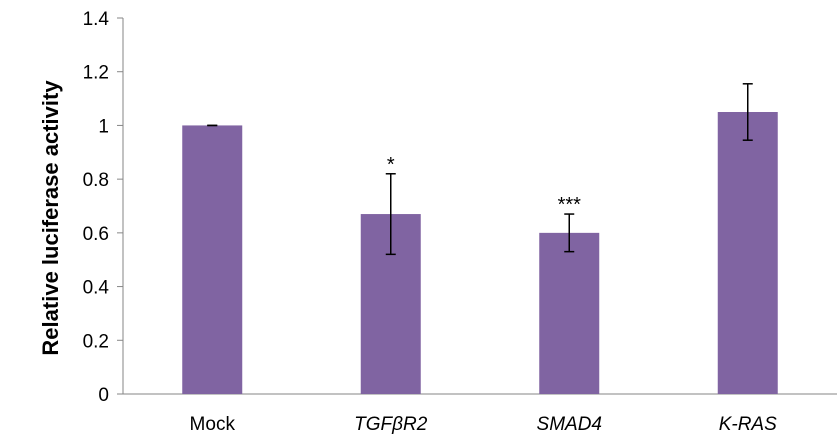 The width and height of the screenshot is (837, 440). What do you see at coordinates (103, 395) in the screenshot?
I see `y-tick-label: 0` at bounding box center [103, 395].